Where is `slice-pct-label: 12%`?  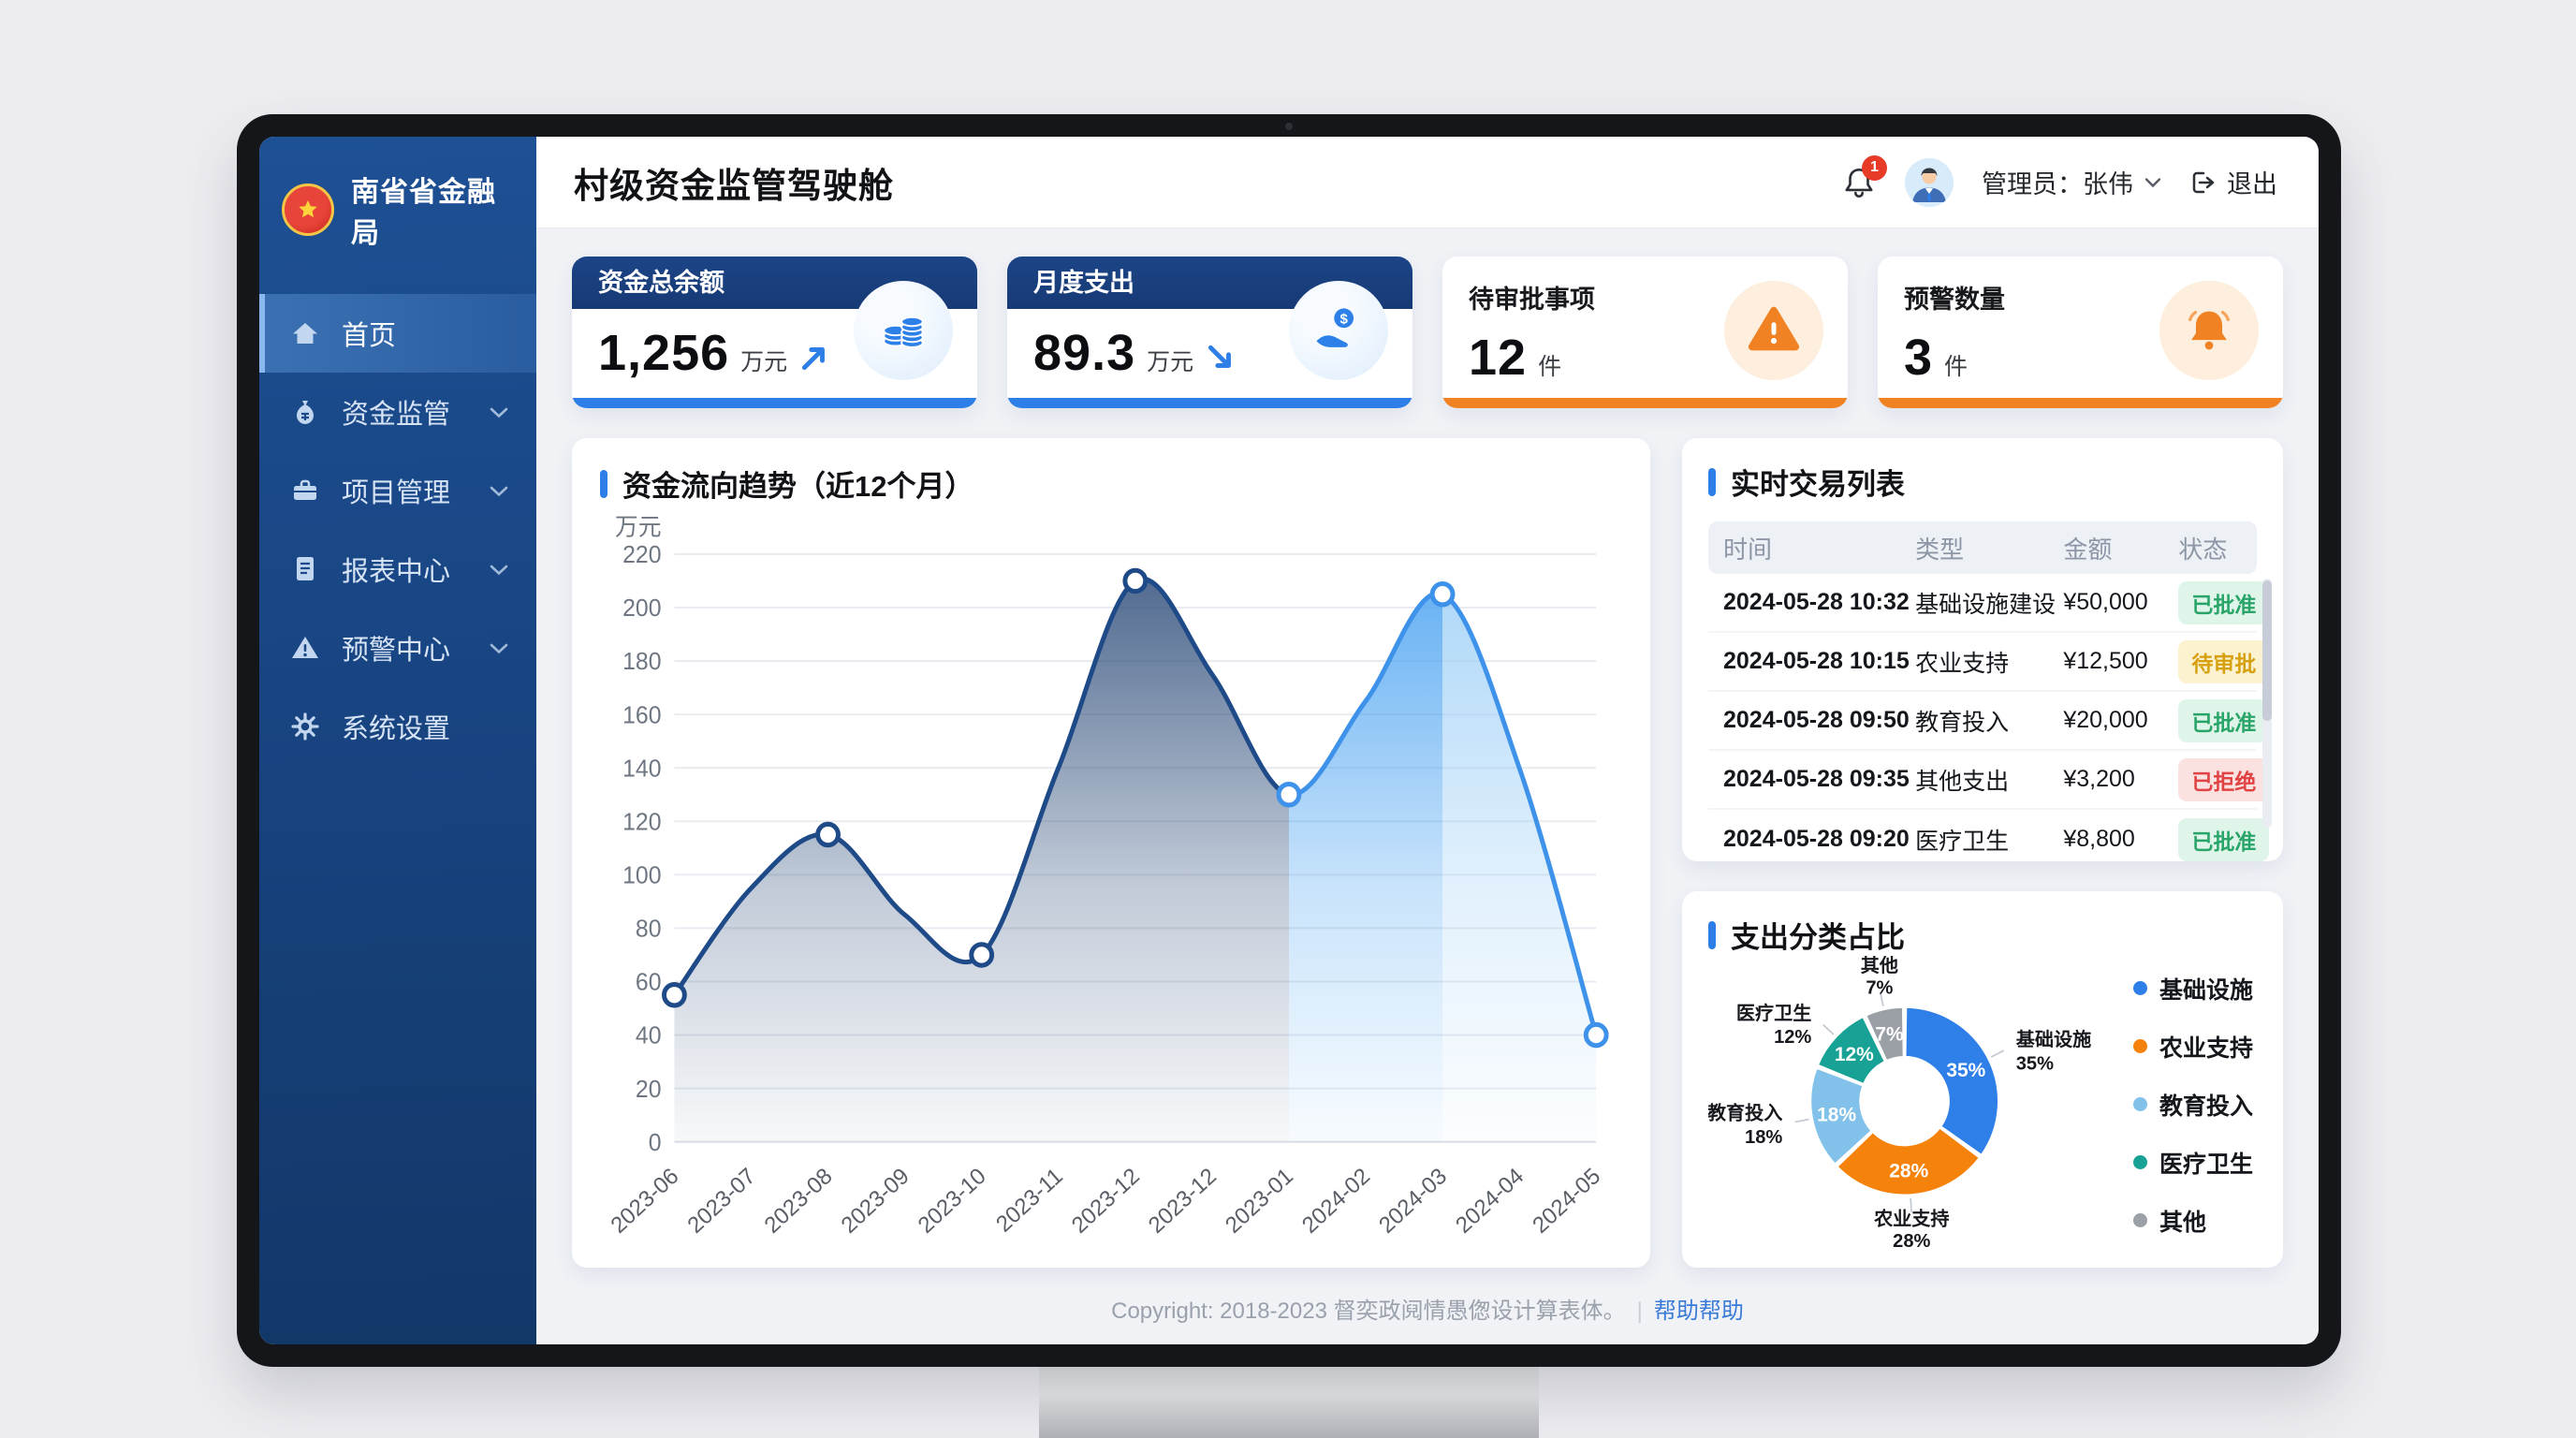 slice-pct-label: 12% is located at coordinates (1854, 1054).